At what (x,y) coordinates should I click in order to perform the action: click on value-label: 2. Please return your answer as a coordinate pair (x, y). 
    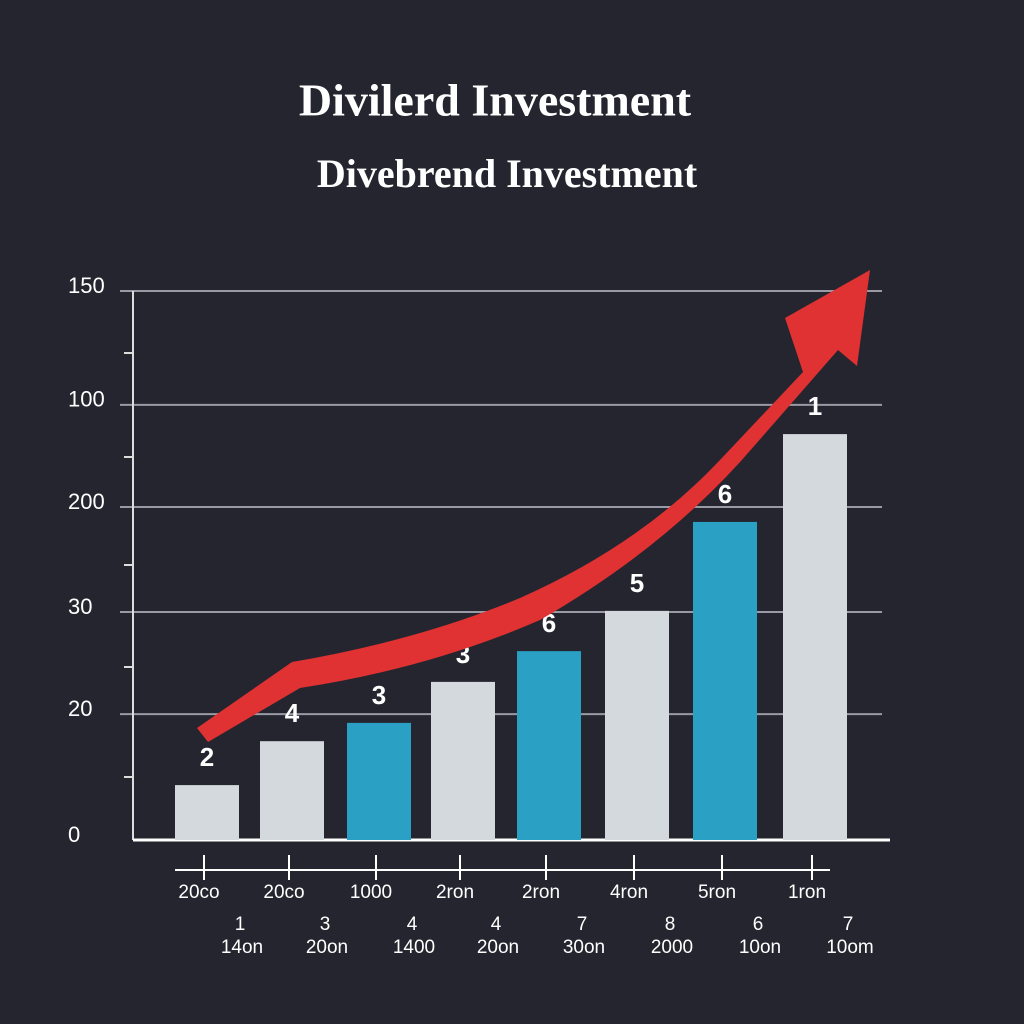
    Looking at the image, I should click on (207, 757).